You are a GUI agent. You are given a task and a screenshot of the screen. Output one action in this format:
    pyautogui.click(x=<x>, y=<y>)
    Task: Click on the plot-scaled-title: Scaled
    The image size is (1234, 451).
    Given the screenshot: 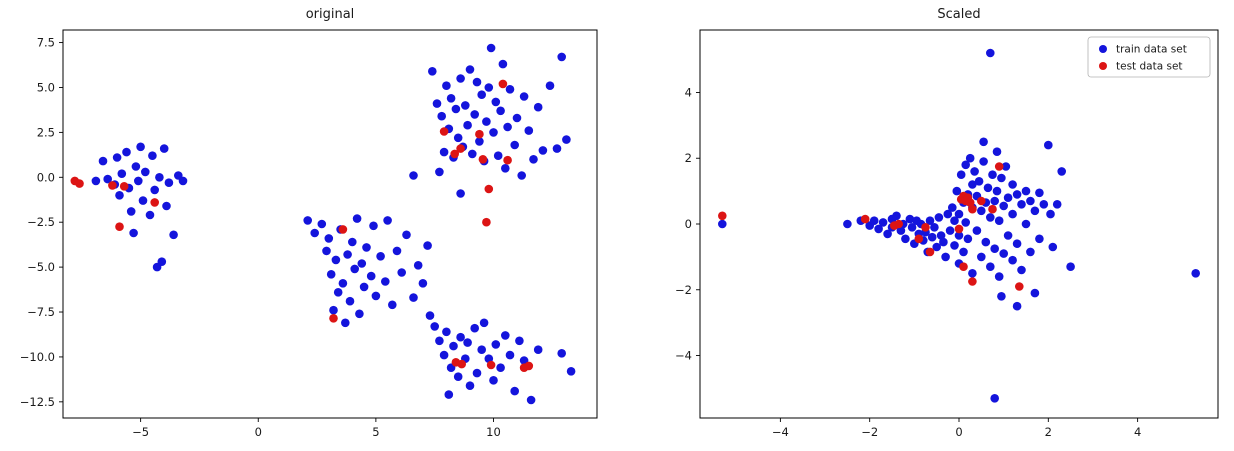 What is the action you would take?
    pyautogui.click(x=959, y=14)
    